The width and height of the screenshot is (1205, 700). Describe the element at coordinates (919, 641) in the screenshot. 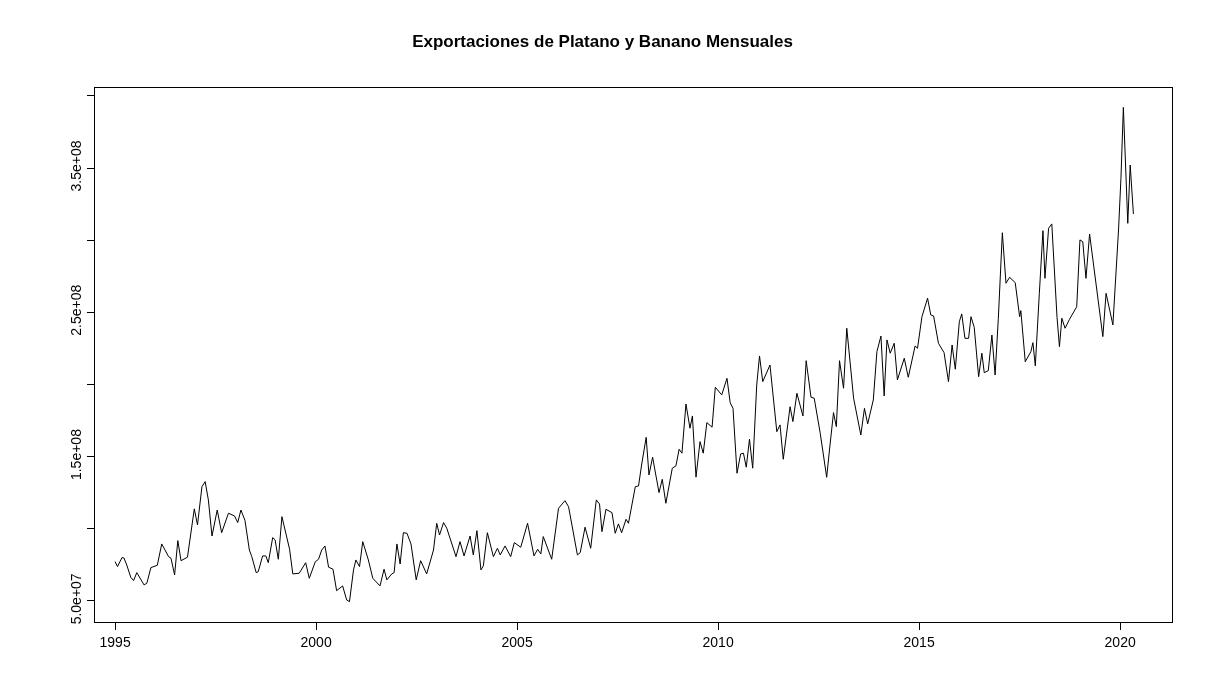

I see `x-tick-label: 2015` at that location.